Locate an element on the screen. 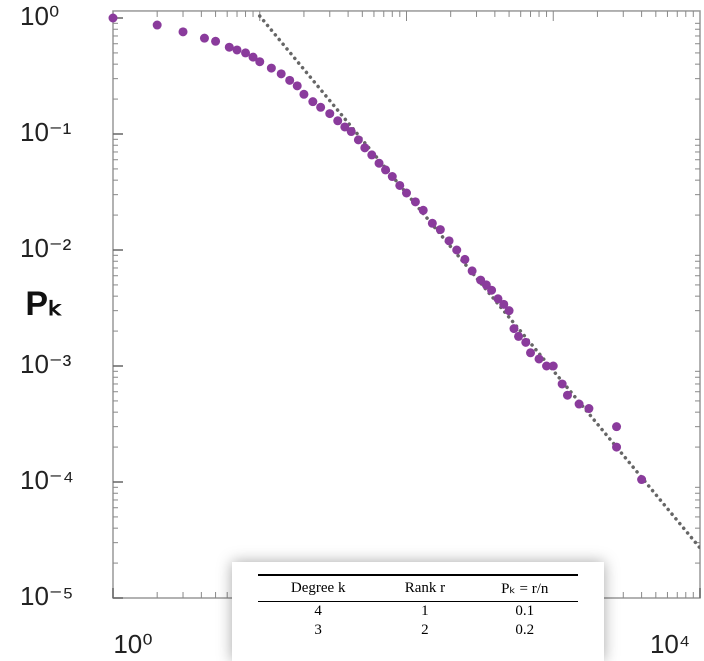 This screenshot has height=661, width=704. header-cell: Degree k is located at coordinates (318, 588).